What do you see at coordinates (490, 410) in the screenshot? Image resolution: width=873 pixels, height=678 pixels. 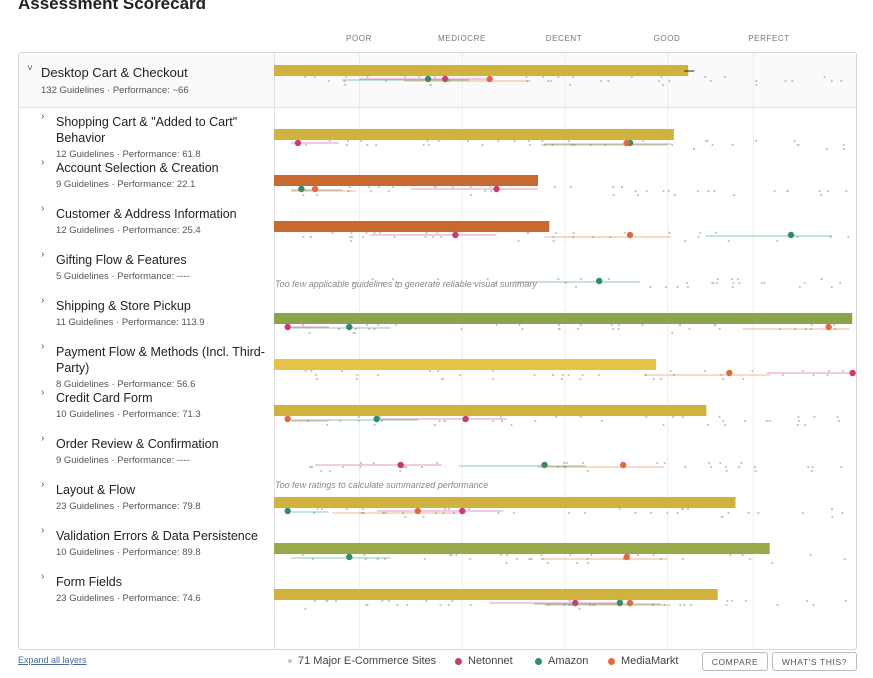 I see `performance-bar` at bounding box center [490, 410].